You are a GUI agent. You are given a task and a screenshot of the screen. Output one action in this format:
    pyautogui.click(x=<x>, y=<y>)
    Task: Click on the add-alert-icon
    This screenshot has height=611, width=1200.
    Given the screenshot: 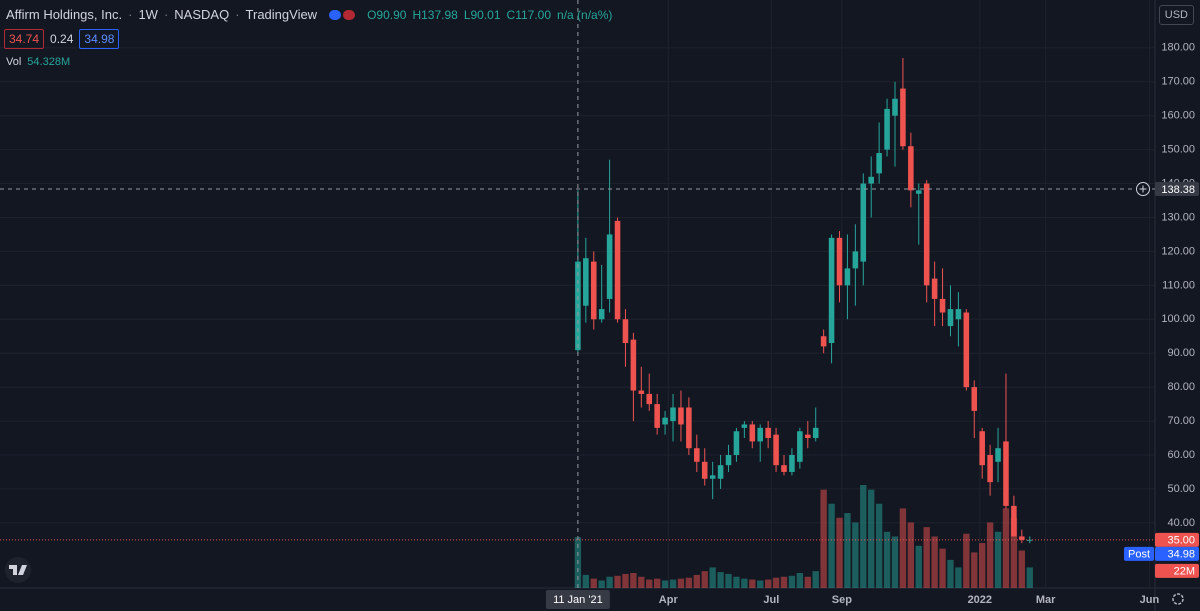 What is the action you would take?
    pyautogui.click(x=1143, y=189)
    